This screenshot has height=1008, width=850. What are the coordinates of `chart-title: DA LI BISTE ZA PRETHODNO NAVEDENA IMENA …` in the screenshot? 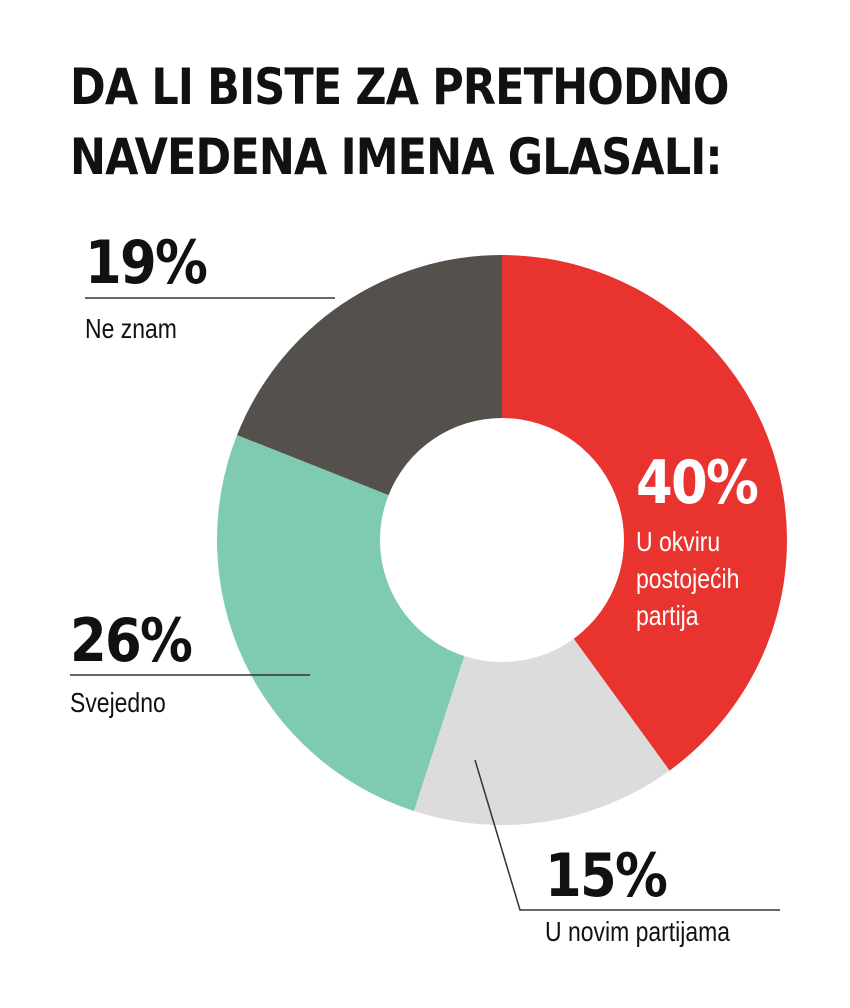 It's located at (399, 122).